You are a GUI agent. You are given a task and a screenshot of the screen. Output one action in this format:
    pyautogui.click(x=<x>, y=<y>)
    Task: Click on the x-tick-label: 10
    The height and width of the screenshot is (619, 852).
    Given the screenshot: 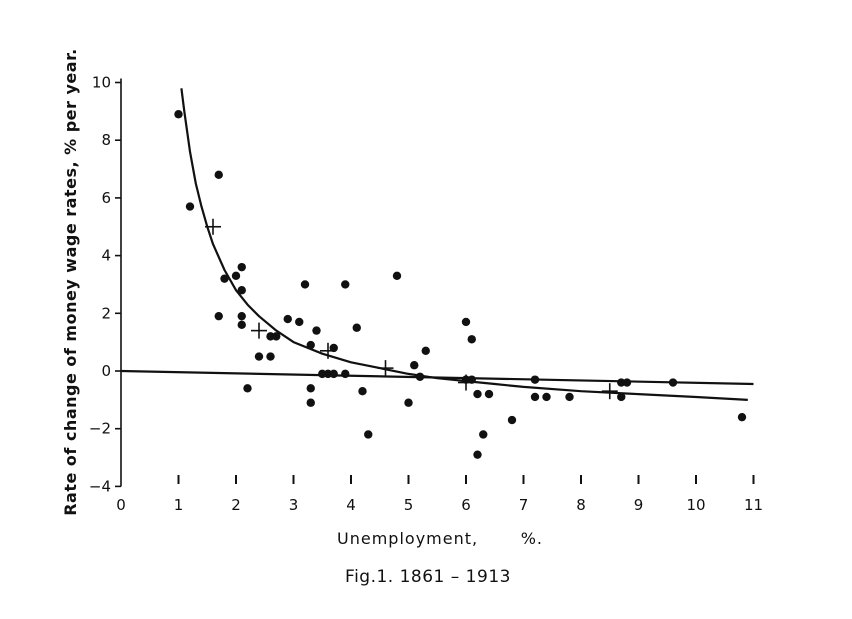 What is the action you would take?
    pyautogui.click(x=695, y=505)
    